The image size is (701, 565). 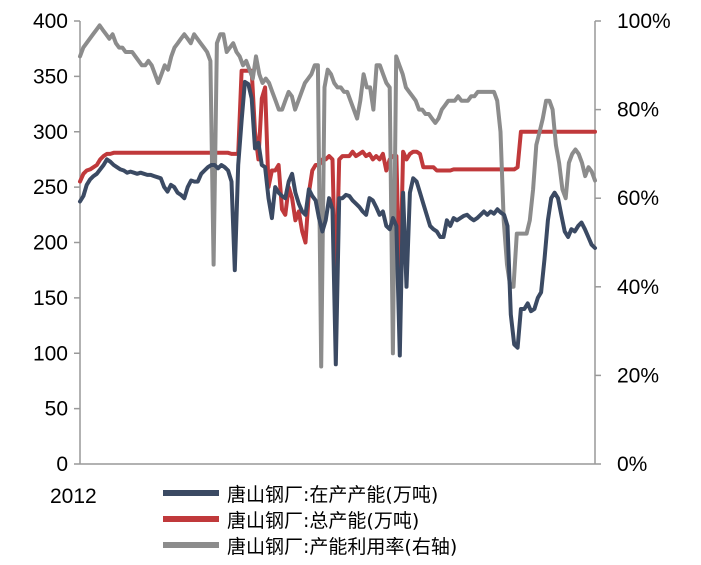 I want to click on legend-item-utilization-rate: 唐山钢厂:产能利用率(右轴), so click(x=310, y=545).